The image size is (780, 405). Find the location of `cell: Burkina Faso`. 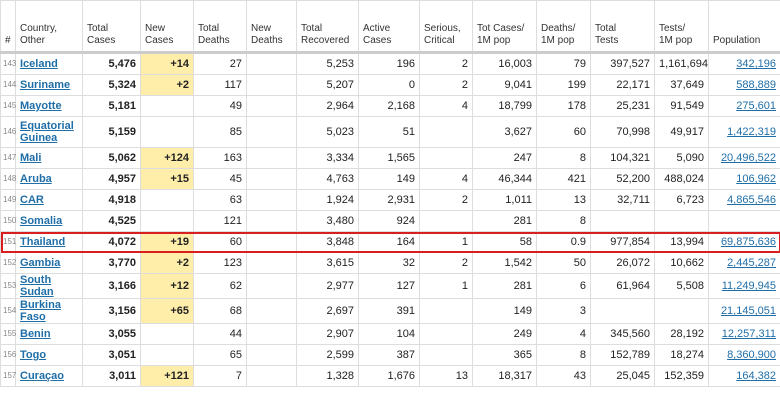

cell: Burkina Faso is located at coordinates (49, 311).